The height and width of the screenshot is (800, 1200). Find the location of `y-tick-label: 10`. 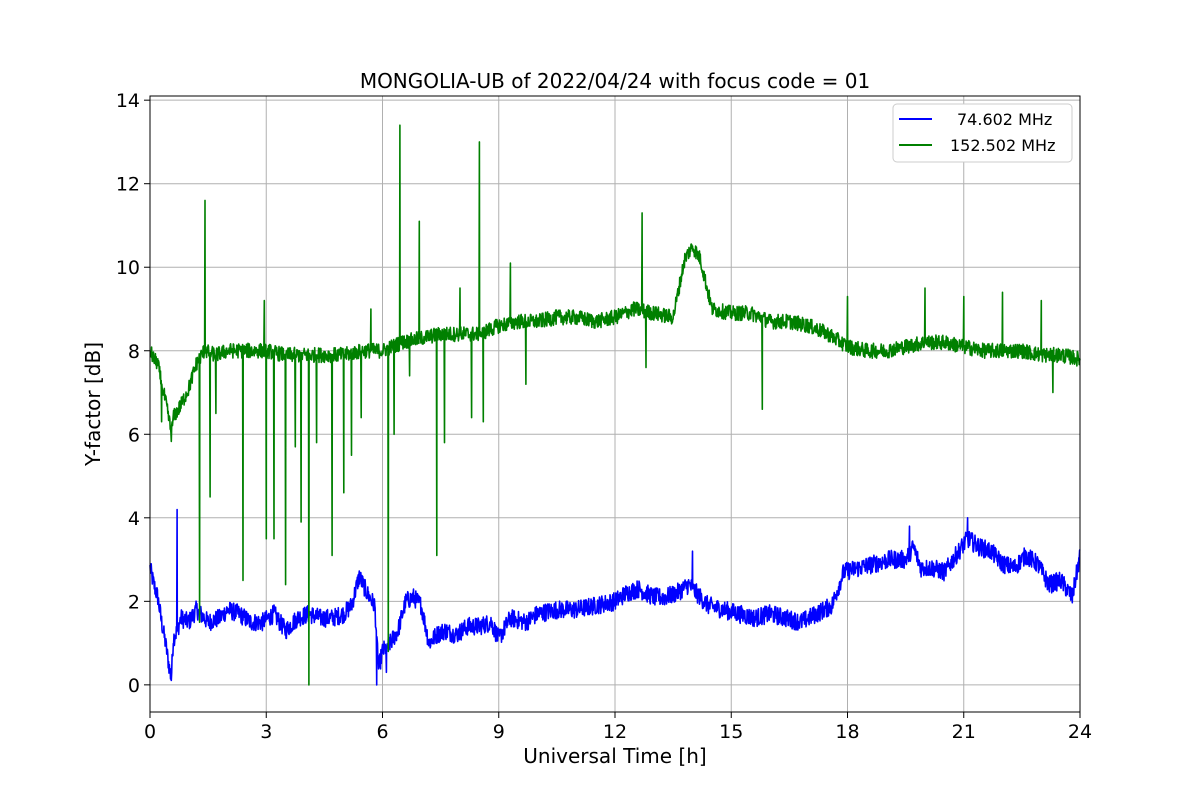

y-tick-label: 10 is located at coordinates (128, 268).